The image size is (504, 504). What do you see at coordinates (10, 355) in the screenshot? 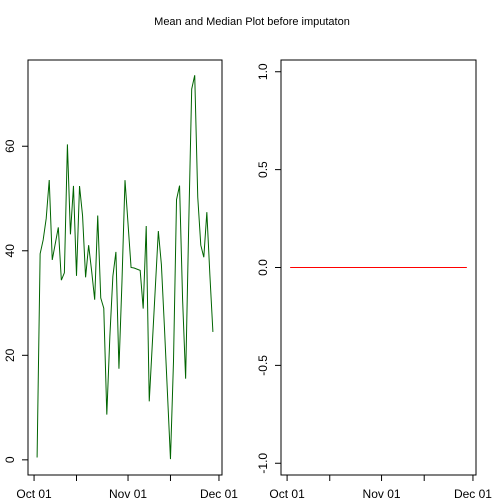
I see `y-tick-label: 20` at bounding box center [10, 355].